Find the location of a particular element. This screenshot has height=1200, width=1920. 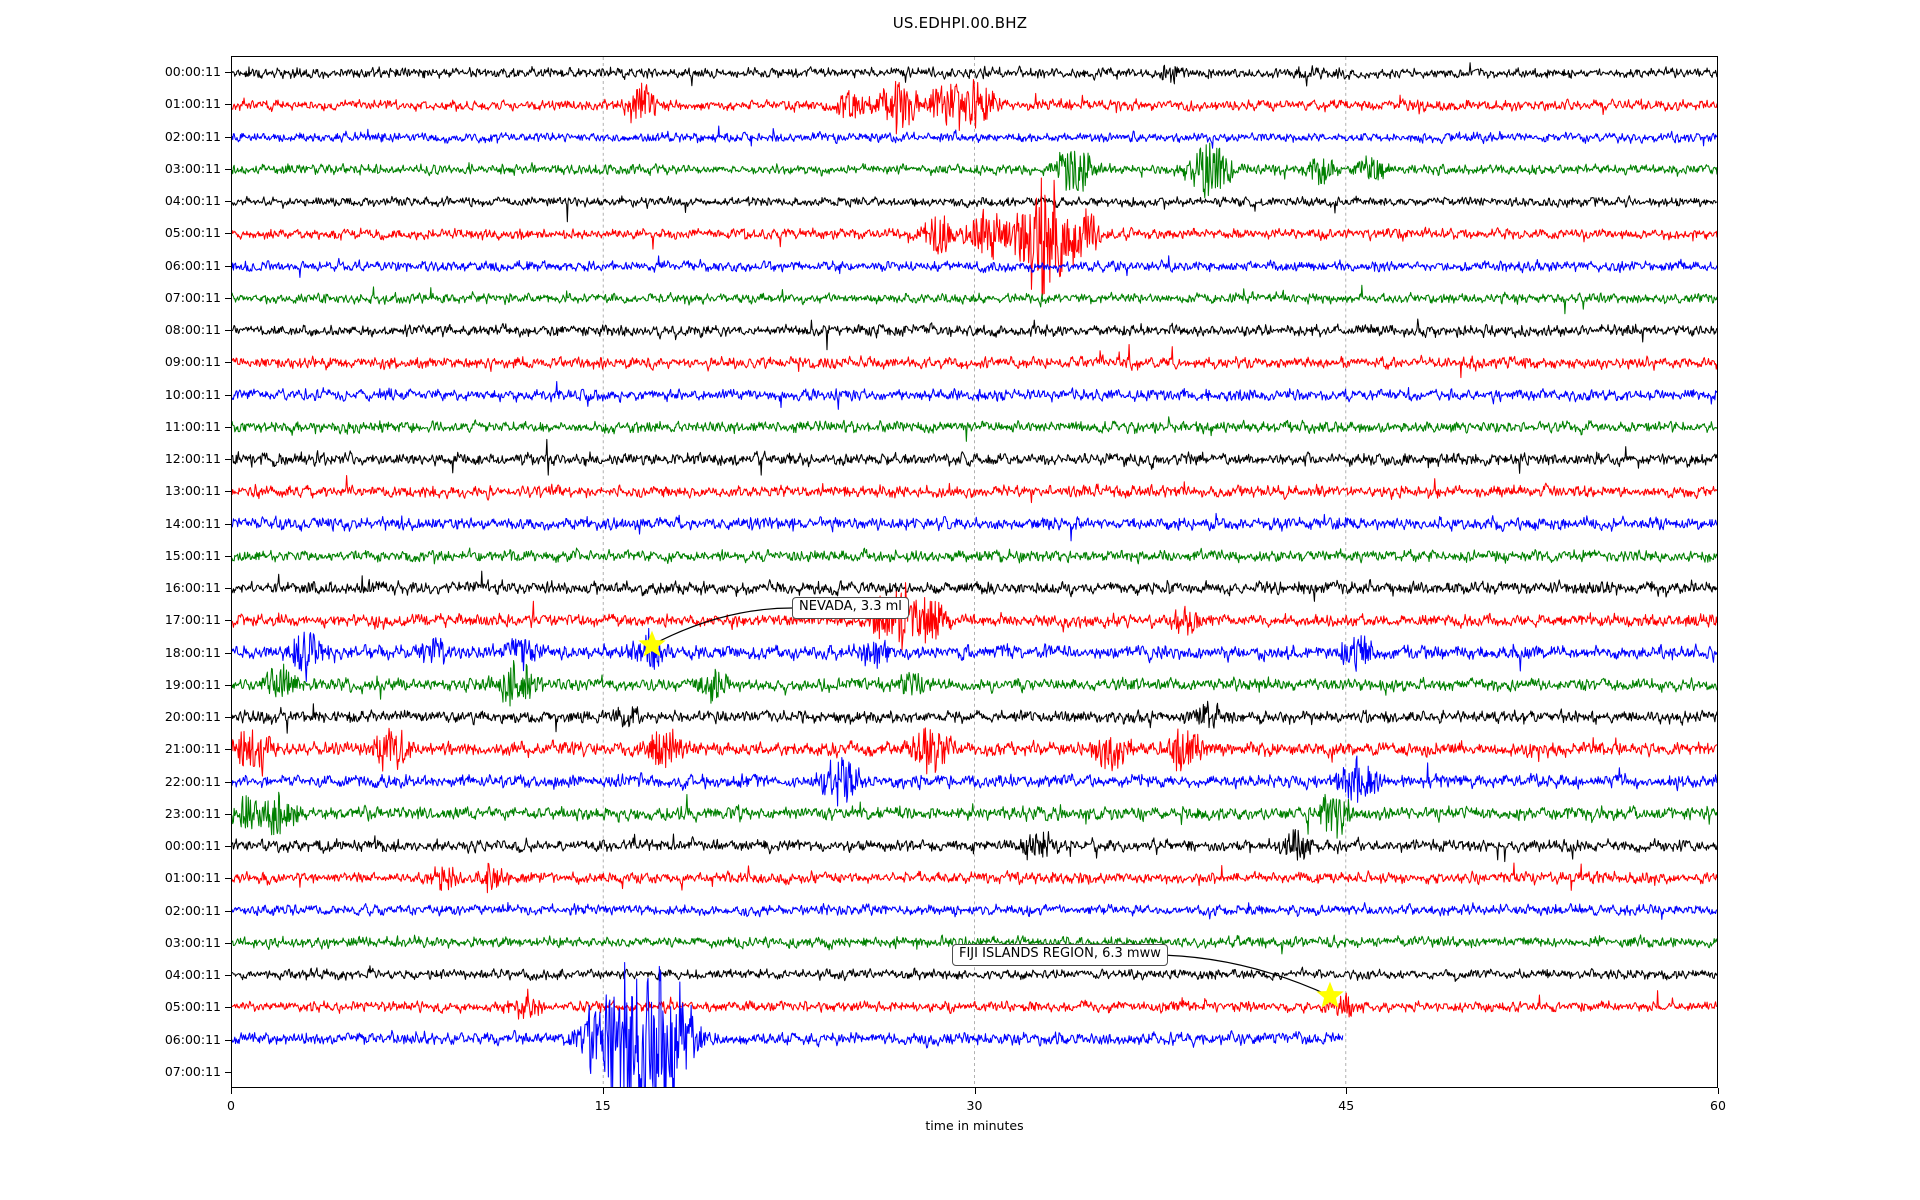

y-tick-label: 12:00:11 is located at coordinates (192, 459).